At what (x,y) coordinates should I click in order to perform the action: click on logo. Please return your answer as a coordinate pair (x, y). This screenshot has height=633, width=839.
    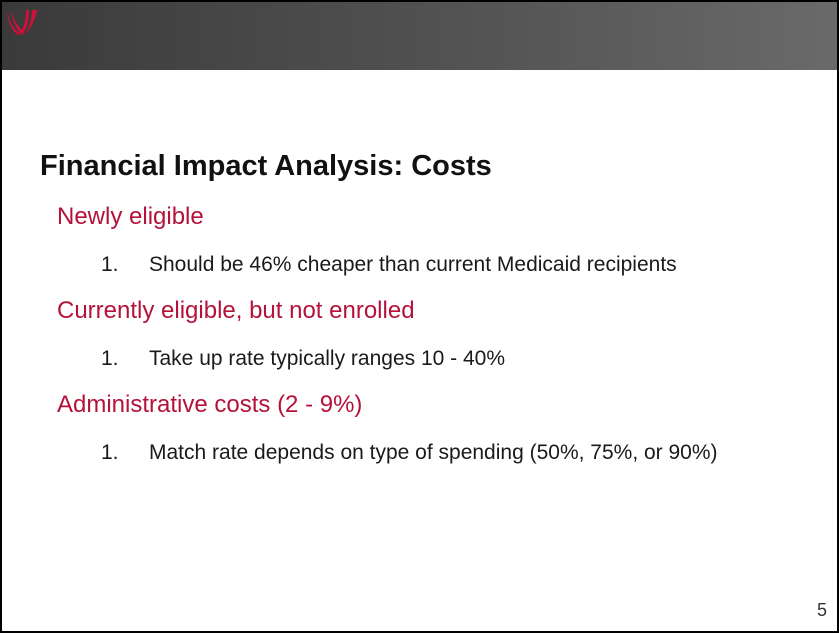
    Looking at the image, I should click on (22, 22).